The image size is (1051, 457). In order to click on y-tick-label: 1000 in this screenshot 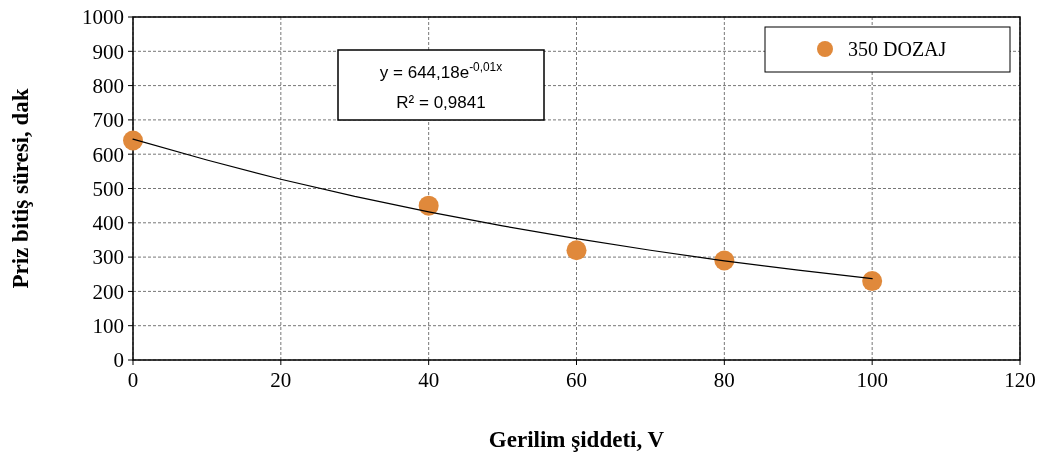, I will do `click(103, 17)`.